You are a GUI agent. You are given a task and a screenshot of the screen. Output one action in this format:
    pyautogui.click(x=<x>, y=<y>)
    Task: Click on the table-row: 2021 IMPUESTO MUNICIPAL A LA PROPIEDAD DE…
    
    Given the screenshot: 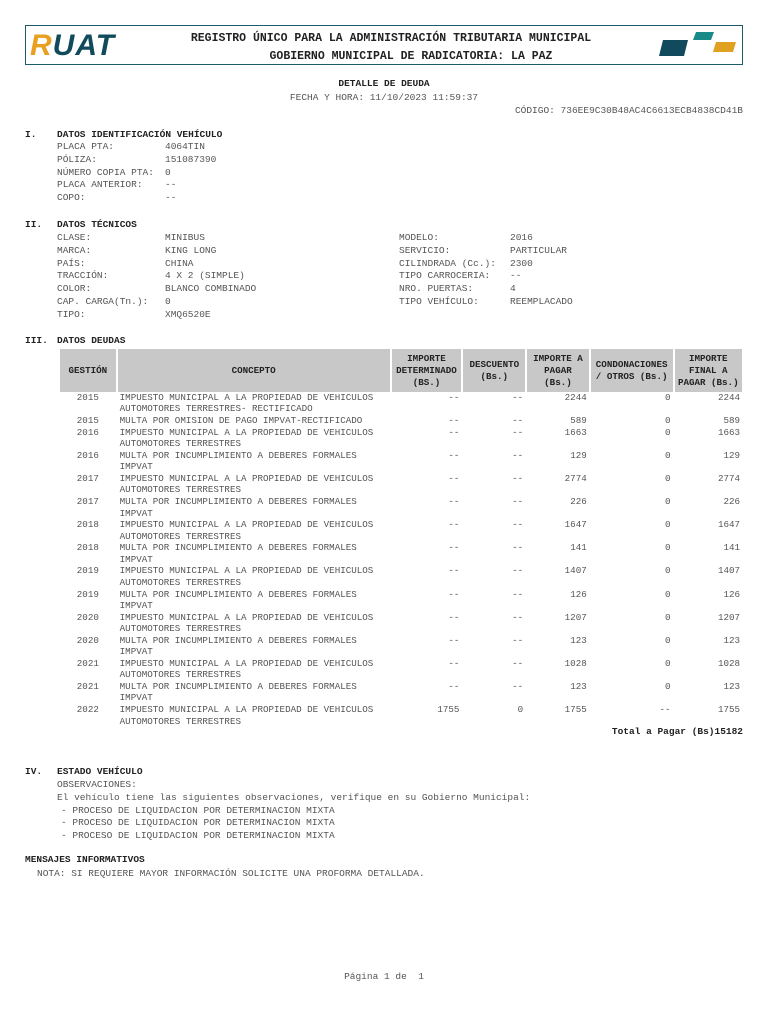 What is the action you would take?
    pyautogui.click(x=401, y=669)
    